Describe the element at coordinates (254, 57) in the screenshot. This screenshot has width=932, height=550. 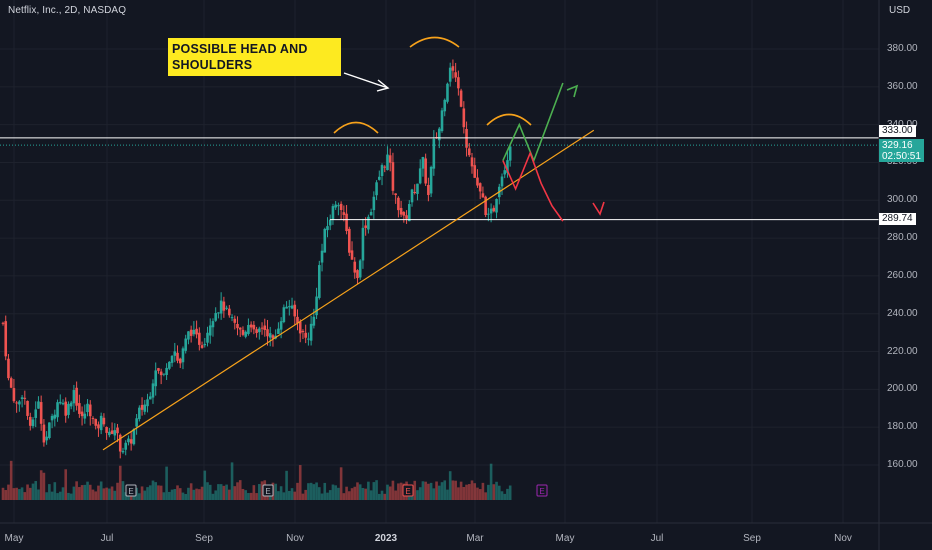
I see `head-and-shoulders-callout: POSSIBLE HEAD AND SHOULDERS` at that location.